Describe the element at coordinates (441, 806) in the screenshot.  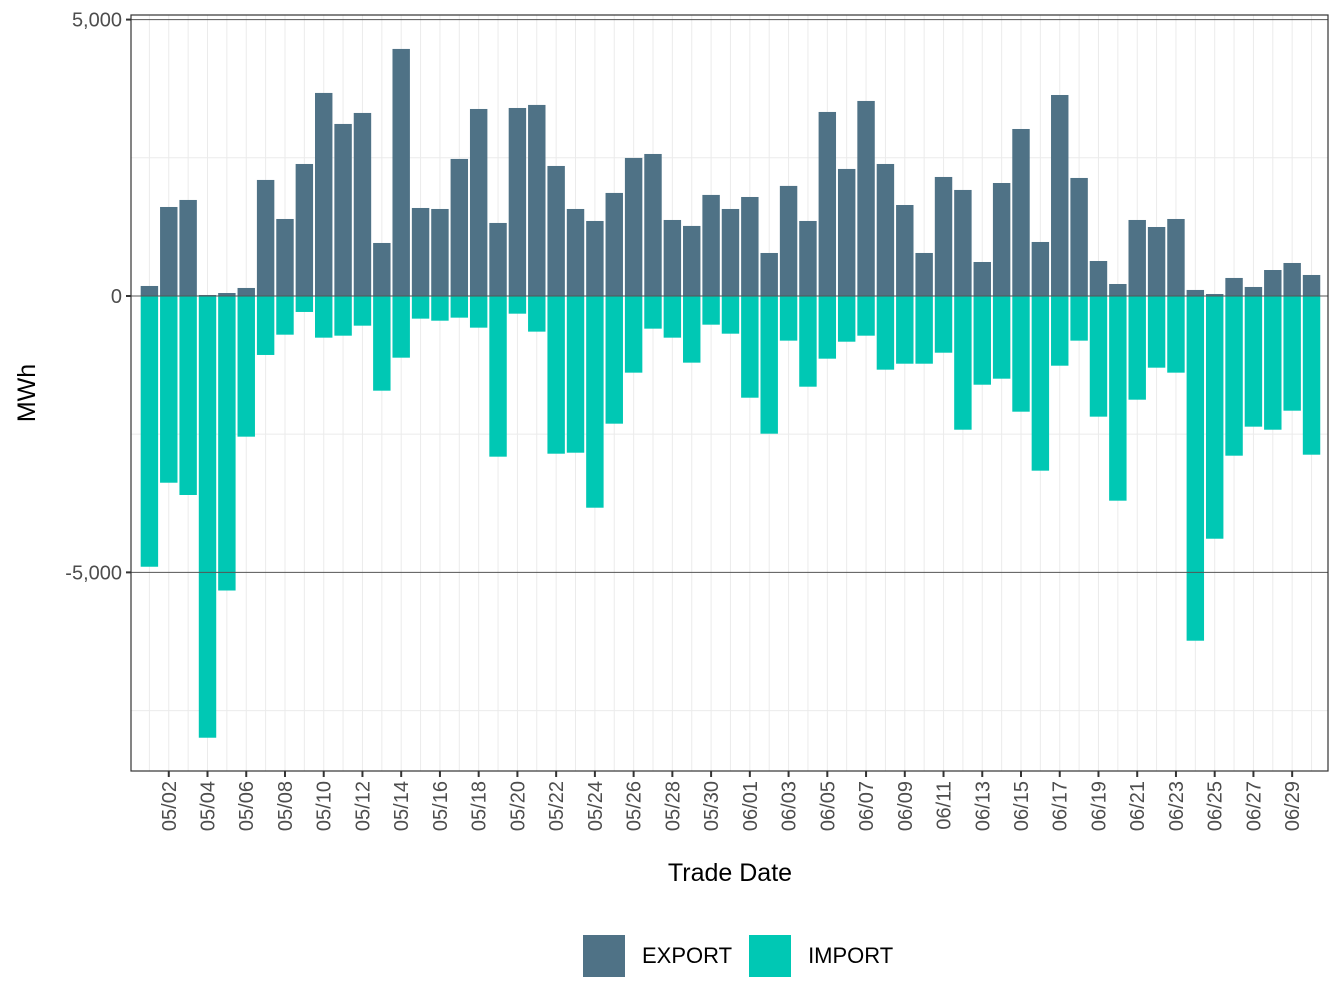
I see `x-tick-label: 05/16` at that location.